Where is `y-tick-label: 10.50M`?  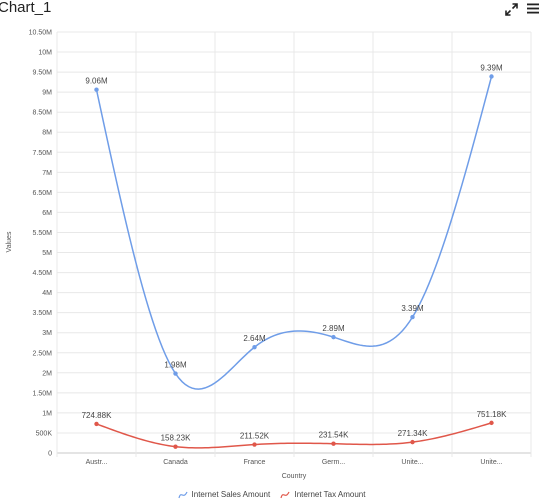 y-tick-label: 10.50M is located at coordinates (41, 33).